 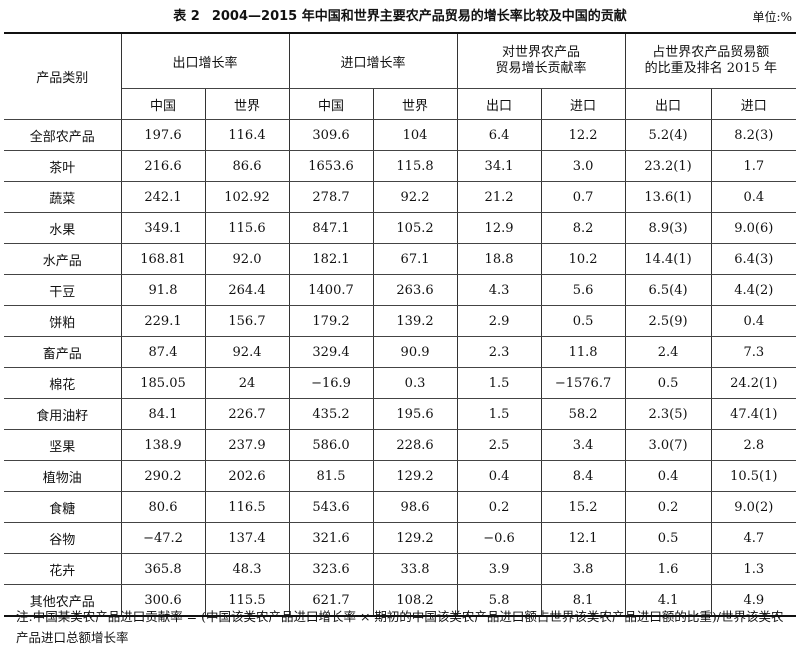 What do you see at coordinates (63, 321) in the screenshot?
I see `category-cell: 饼粕` at bounding box center [63, 321].